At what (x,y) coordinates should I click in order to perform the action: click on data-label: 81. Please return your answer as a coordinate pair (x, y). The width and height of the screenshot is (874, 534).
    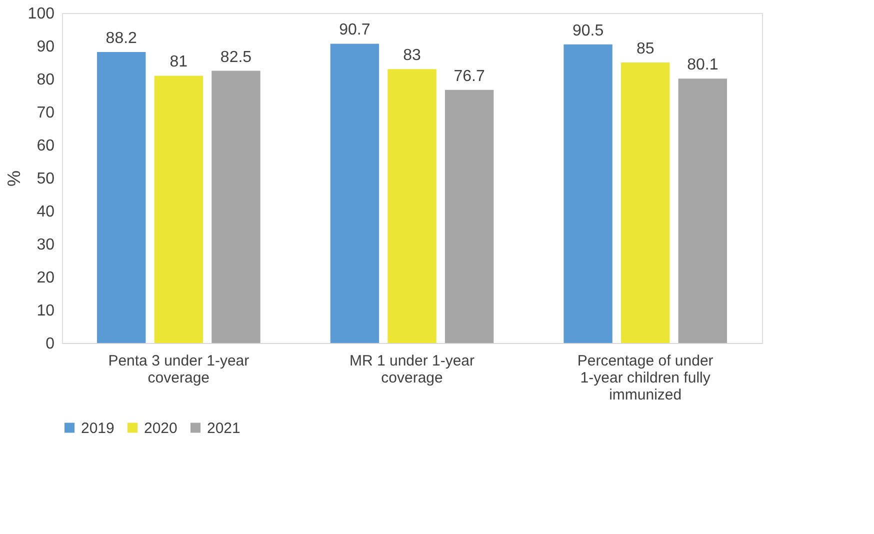
    Looking at the image, I should click on (179, 62).